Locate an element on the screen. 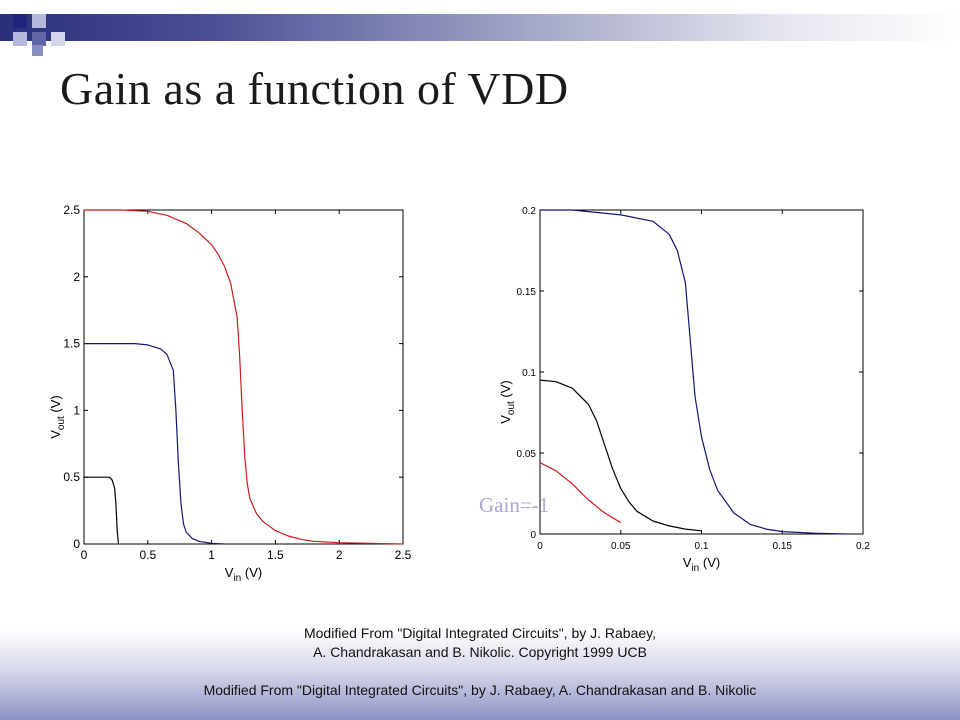  x-tick-label: 2.5 is located at coordinates (403, 555).